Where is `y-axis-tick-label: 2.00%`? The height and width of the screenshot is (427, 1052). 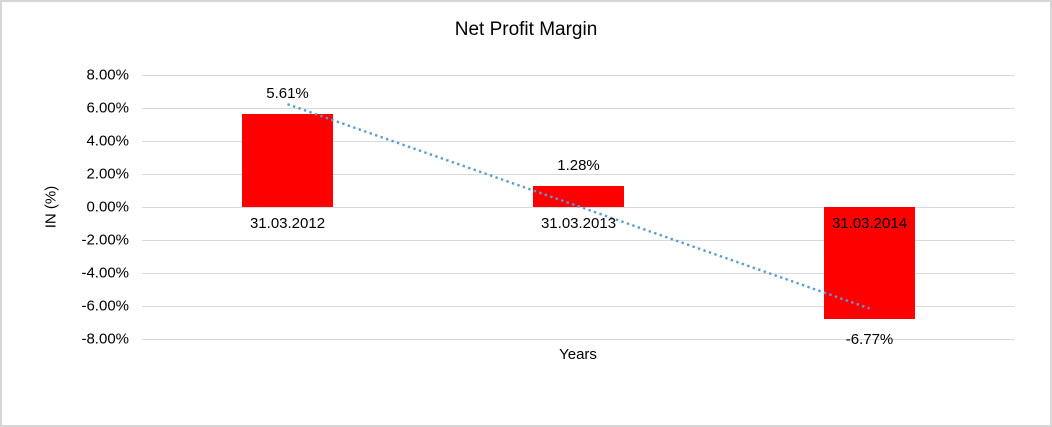
y-axis-tick-label: 2.00% is located at coordinates (107, 174).